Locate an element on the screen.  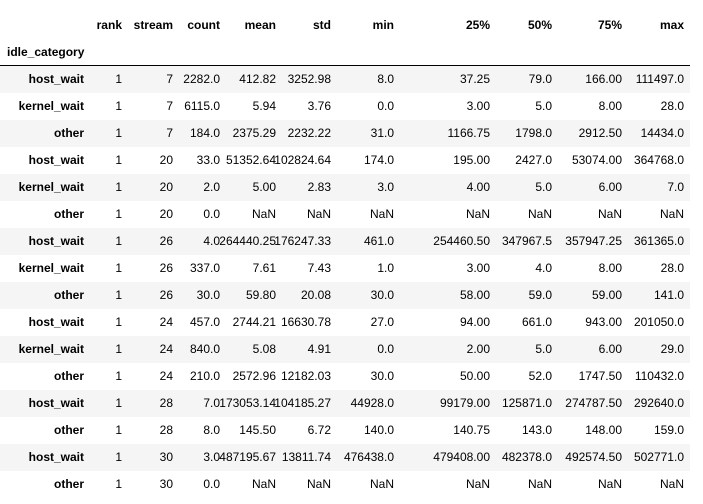
table-cell: 1747.50 is located at coordinates (600, 376).